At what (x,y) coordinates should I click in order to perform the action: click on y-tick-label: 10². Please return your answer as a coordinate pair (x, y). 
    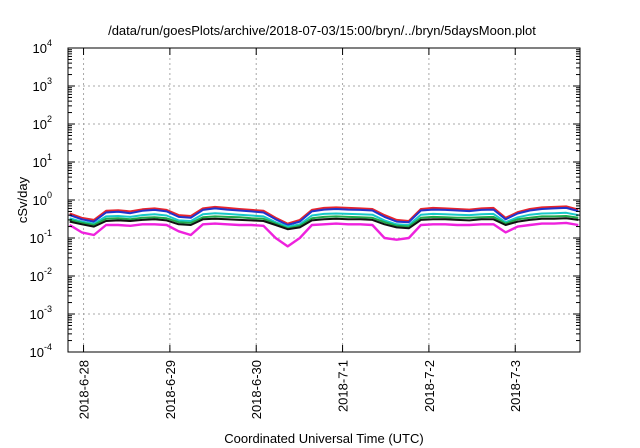
    Looking at the image, I should click on (42, 123).